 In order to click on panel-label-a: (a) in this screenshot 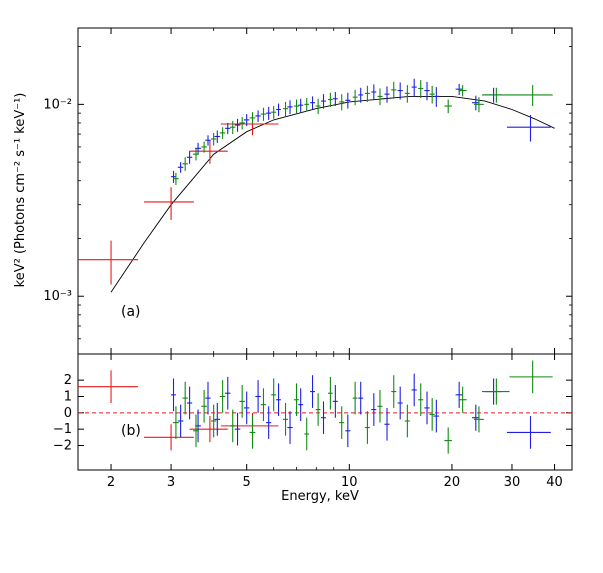, I will do `click(131, 312)`.